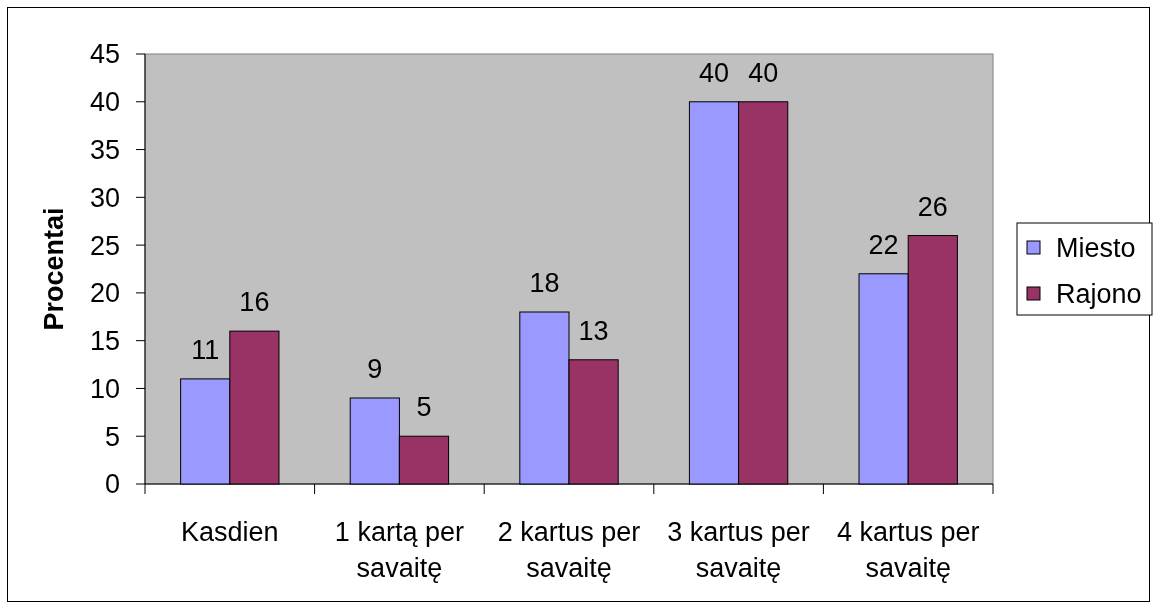 This screenshot has height=609, width=1157. I want to click on y-tick-label: 40, so click(104, 102).